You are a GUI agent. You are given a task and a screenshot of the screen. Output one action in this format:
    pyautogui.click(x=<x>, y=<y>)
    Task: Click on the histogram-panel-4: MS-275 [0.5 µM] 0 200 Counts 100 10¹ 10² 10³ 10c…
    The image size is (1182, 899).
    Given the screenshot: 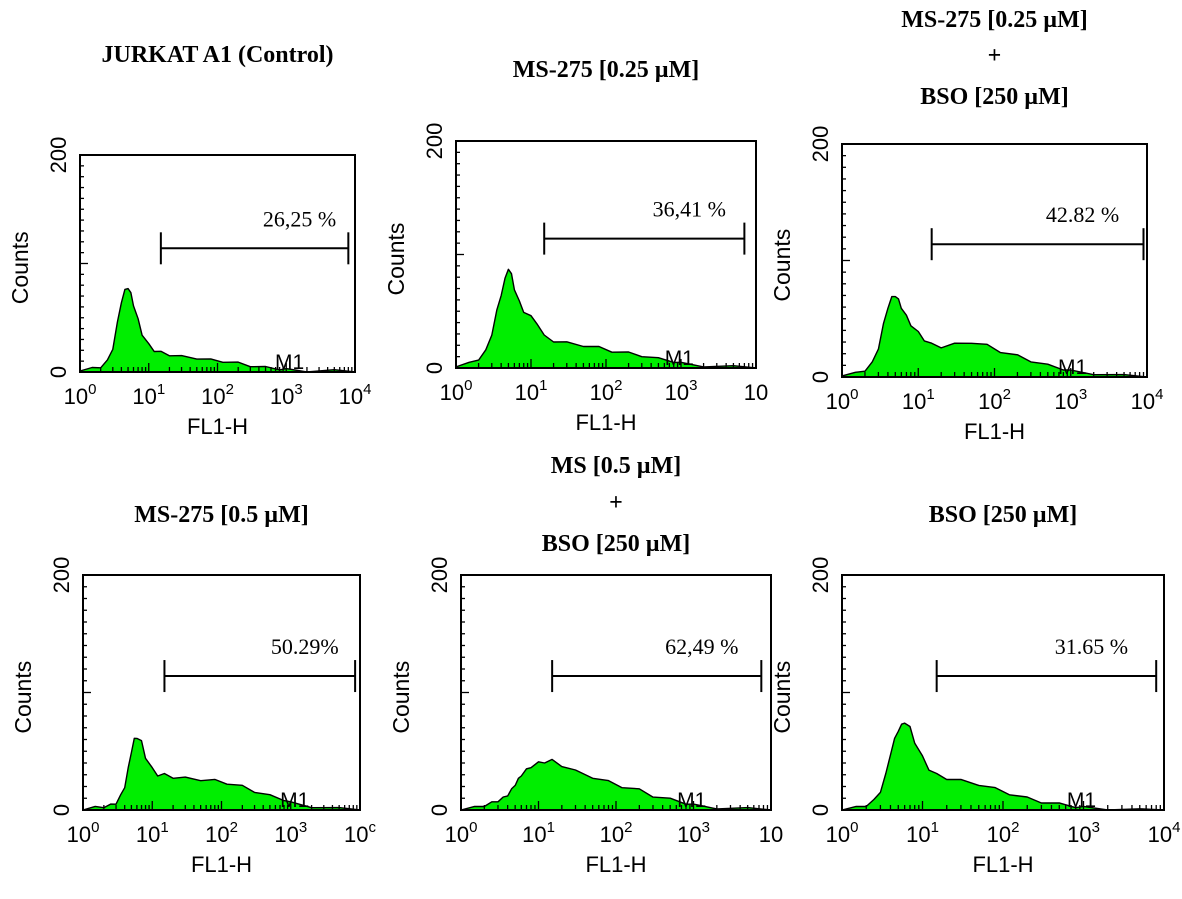 What is the action you would take?
    pyautogui.click(x=193, y=689)
    